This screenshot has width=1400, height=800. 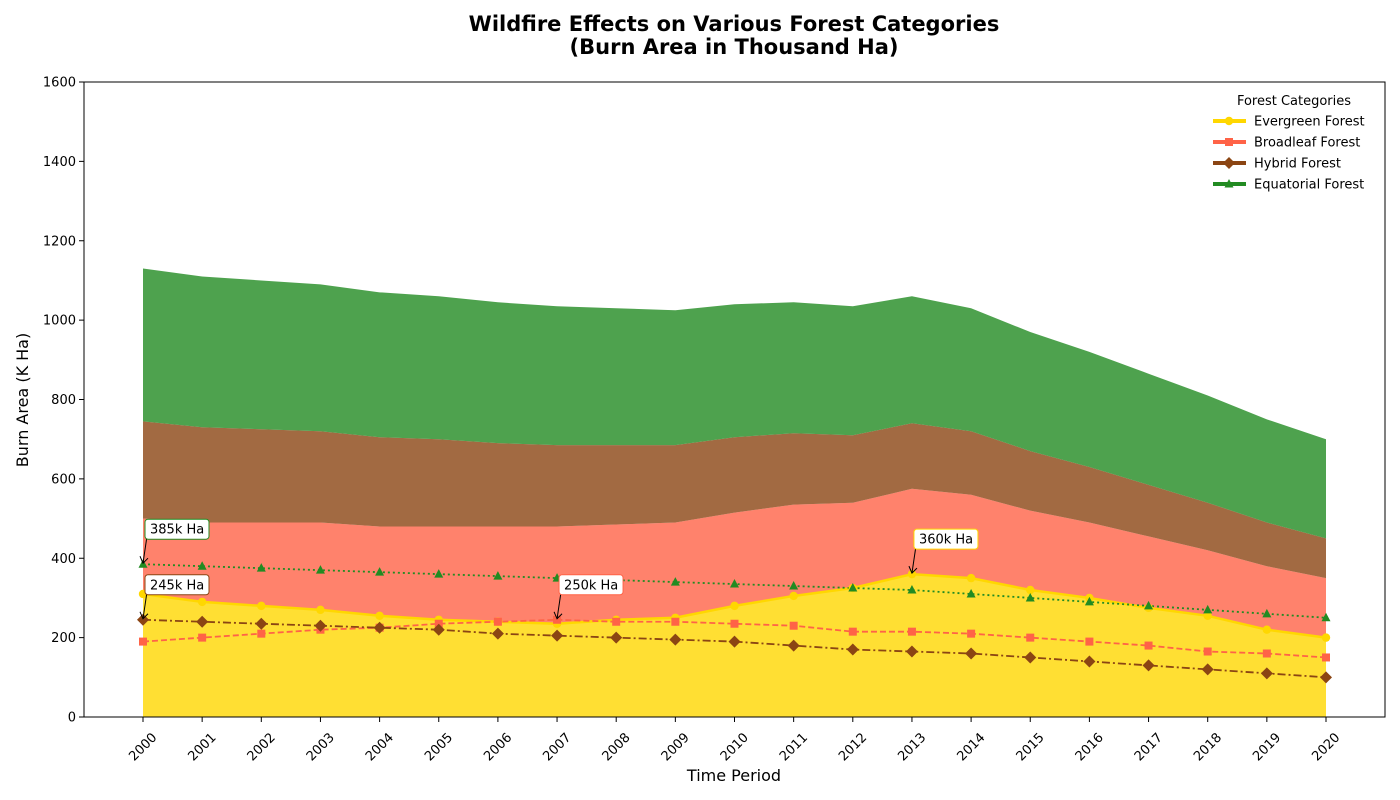 I want to click on point-broadleaf-forest-2011, so click(x=793, y=625).